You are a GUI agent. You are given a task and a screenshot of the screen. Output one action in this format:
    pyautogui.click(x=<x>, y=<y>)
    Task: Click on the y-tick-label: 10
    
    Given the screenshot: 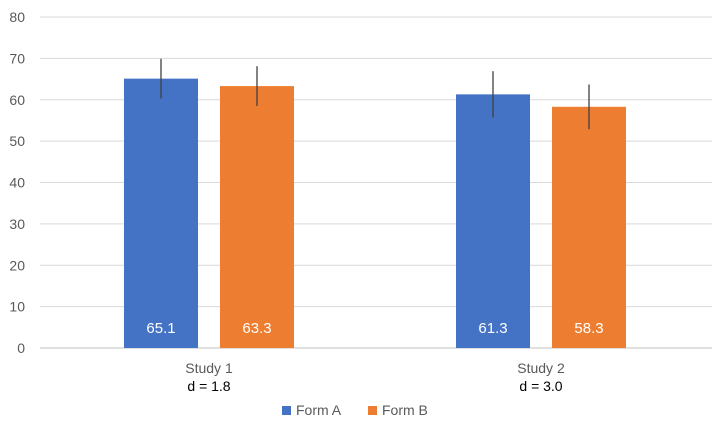 What is the action you would take?
    pyautogui.click(x=17, y=307)
    